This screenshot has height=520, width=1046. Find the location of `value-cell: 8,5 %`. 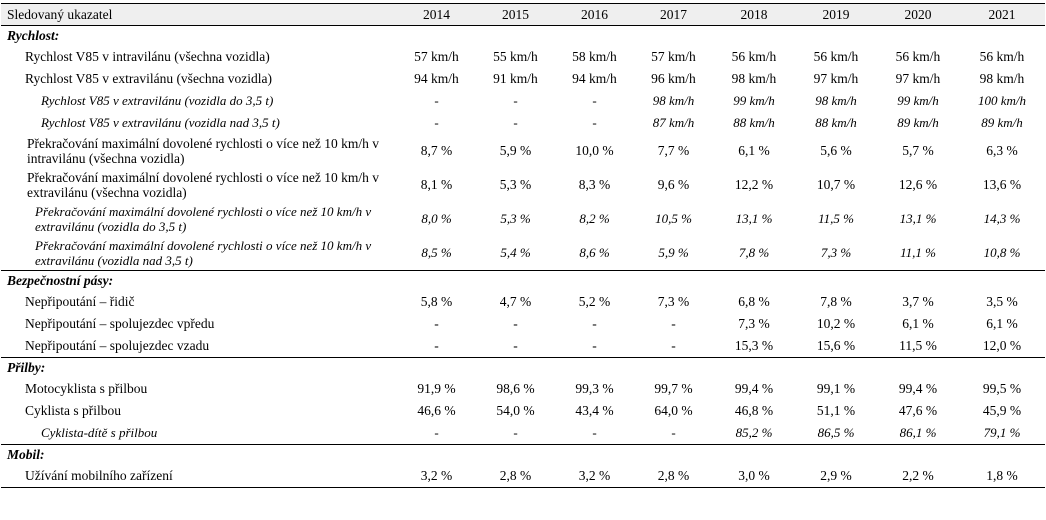

value-cell: 8,5 % is located at coordinates (436, 252).